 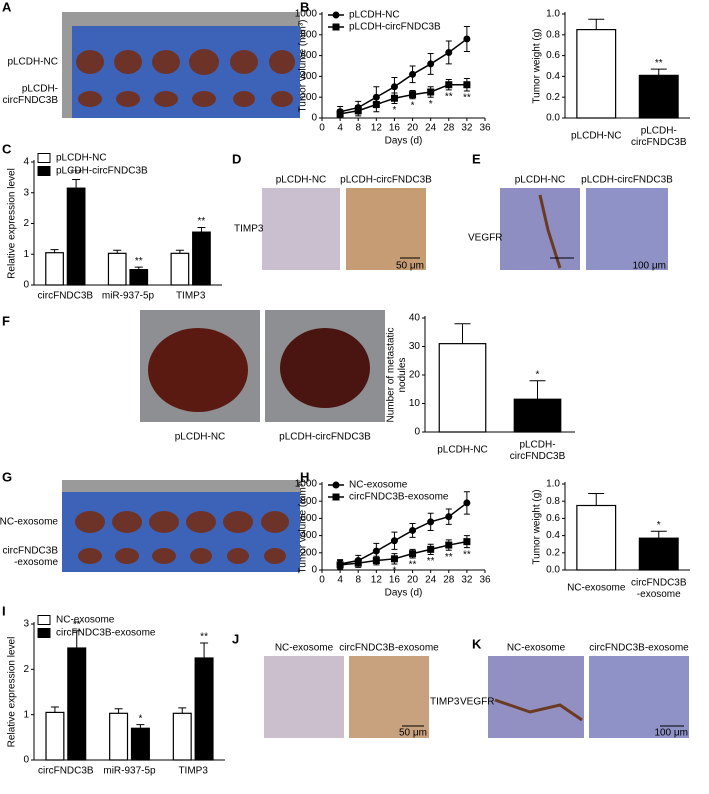 I want to click on x-tick-label: 0, so click(x=322, y=580).